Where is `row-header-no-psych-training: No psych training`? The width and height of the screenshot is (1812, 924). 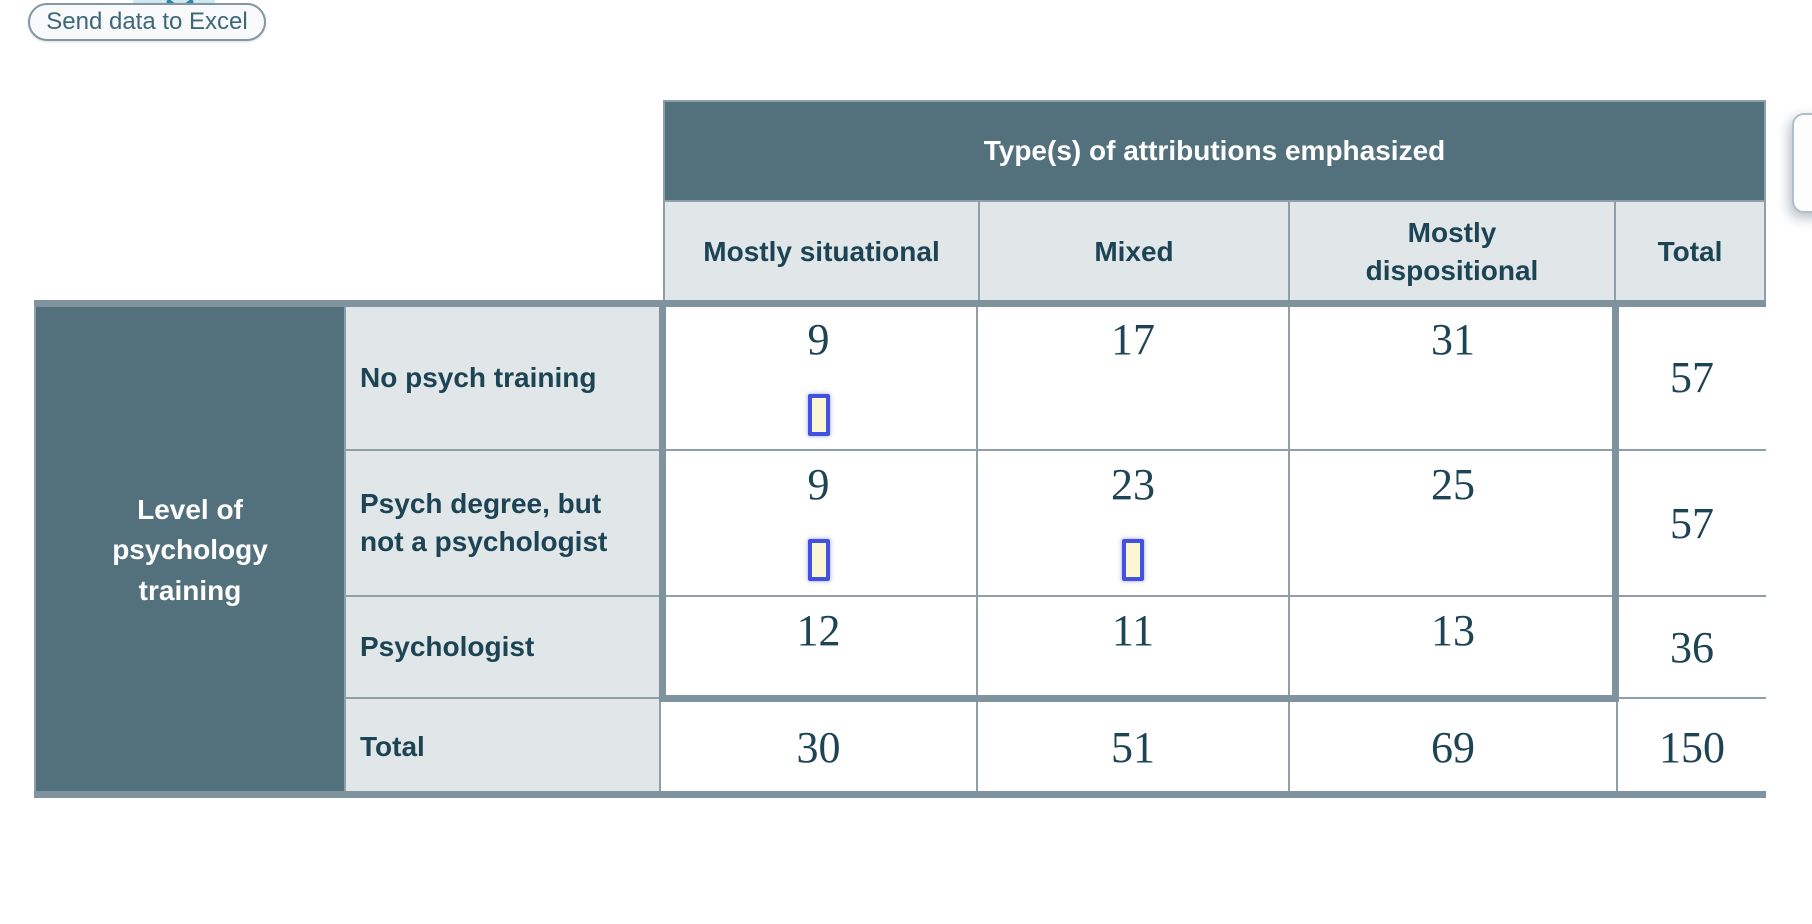
row-header-no-psych-training: No psych training is located at coordinates (502, 377).